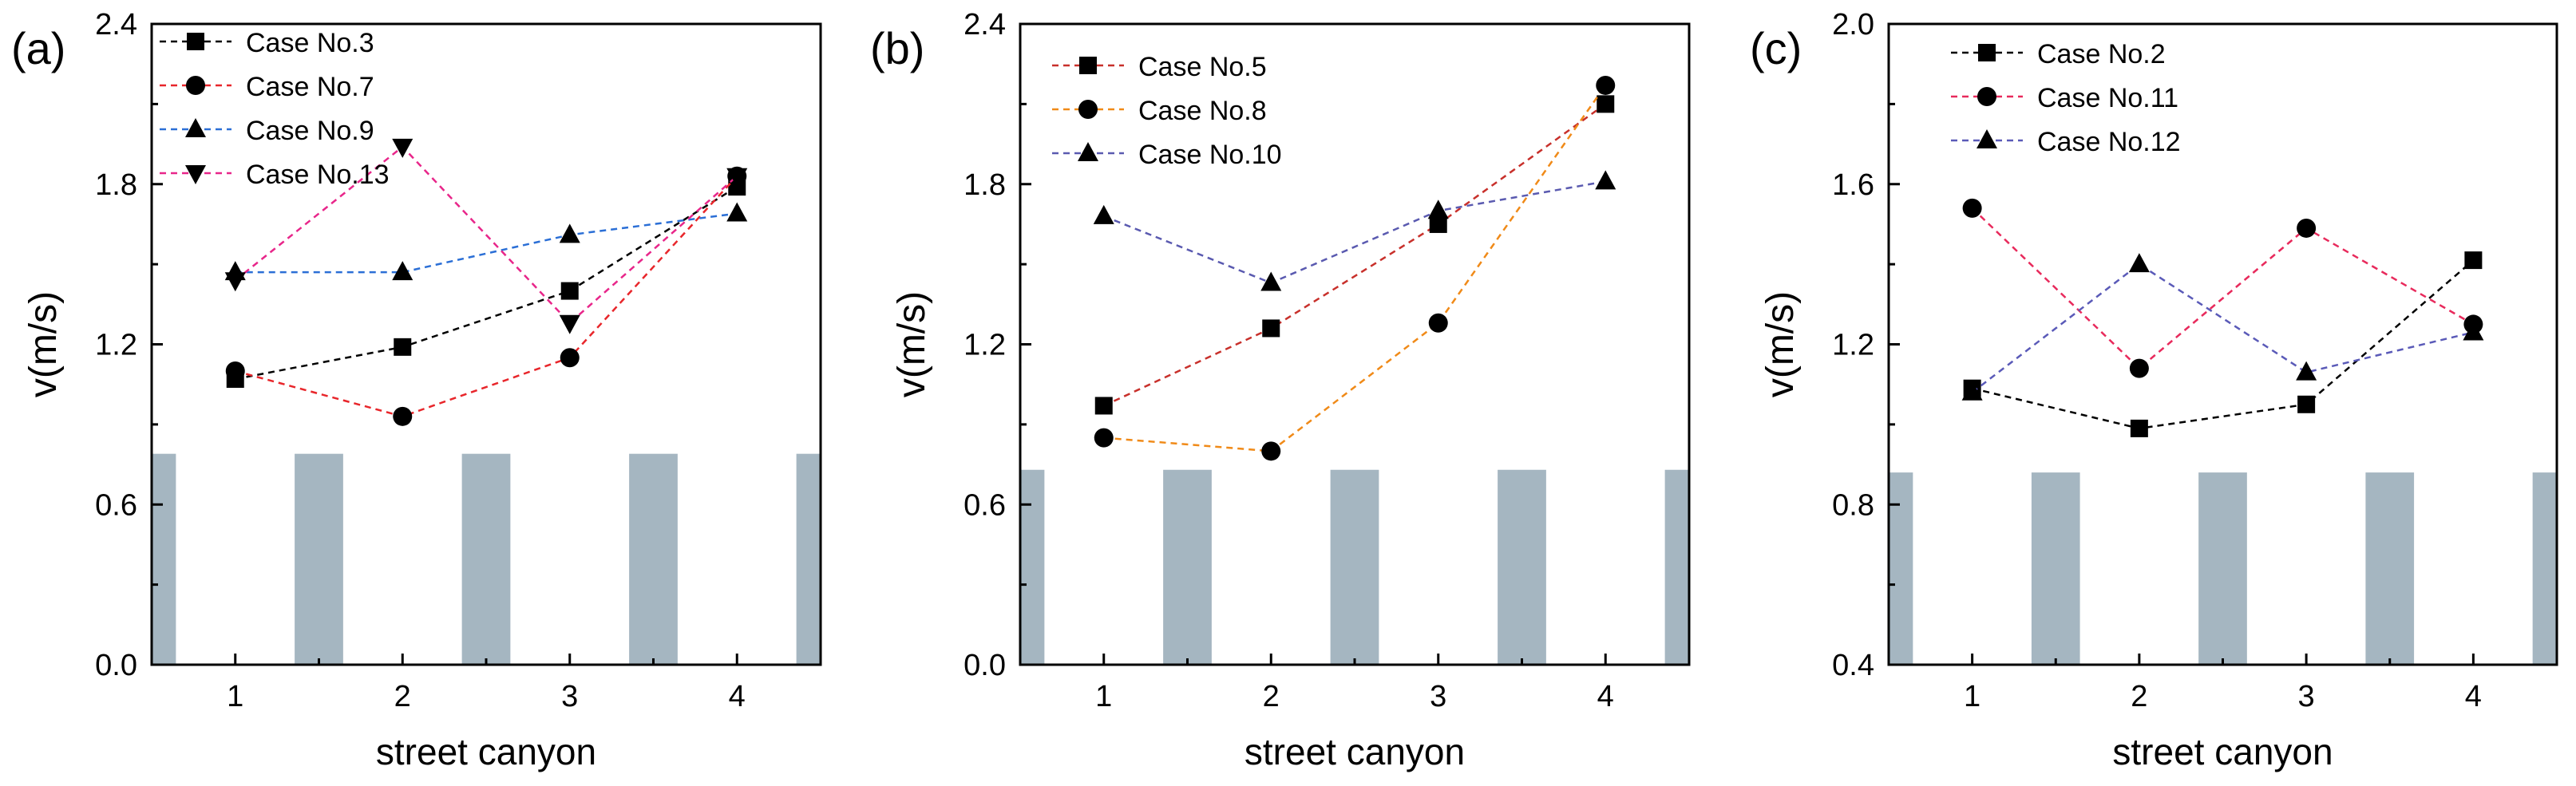 Image resolution: width=2576 pixels, height=786 pixels. Describe the element at coordinates (1853, 505) in the screenshot. I see `y-tick-label: 0.8` at that location.